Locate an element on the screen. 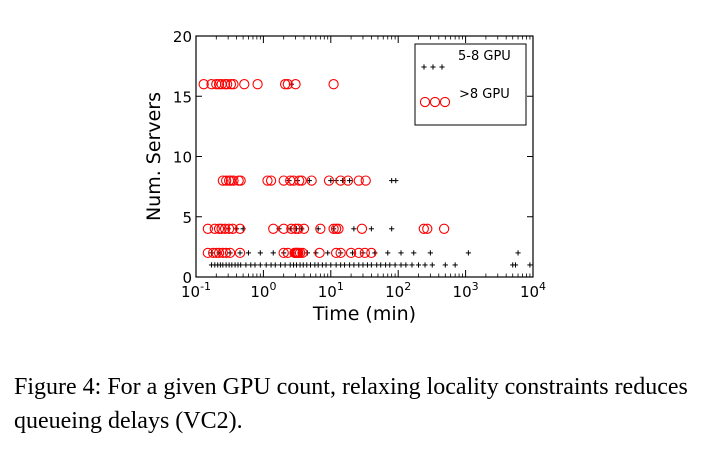  y-tick-label: 0 is located at coordinates (187, 278).